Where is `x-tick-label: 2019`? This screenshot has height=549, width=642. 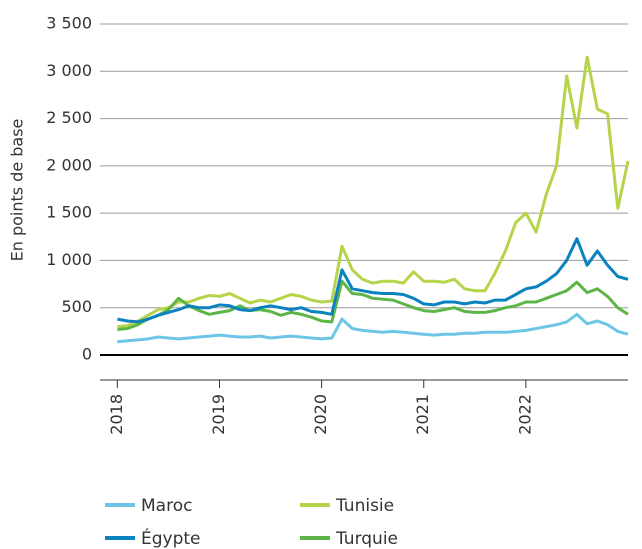
x-tick-label: 2019 is located at coordinates (218, 414).